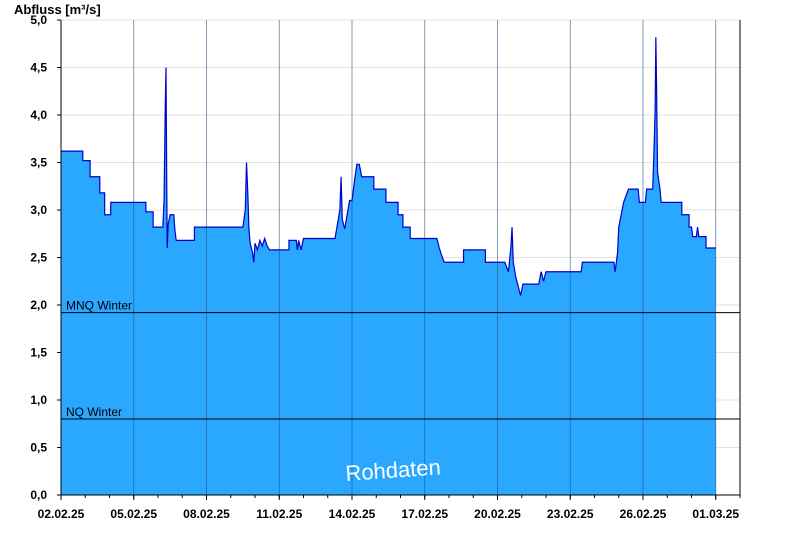 The width and height of the screenshot is (800, 550). I want to click on x-tick-label: 26.02.25, so click(643, 514).